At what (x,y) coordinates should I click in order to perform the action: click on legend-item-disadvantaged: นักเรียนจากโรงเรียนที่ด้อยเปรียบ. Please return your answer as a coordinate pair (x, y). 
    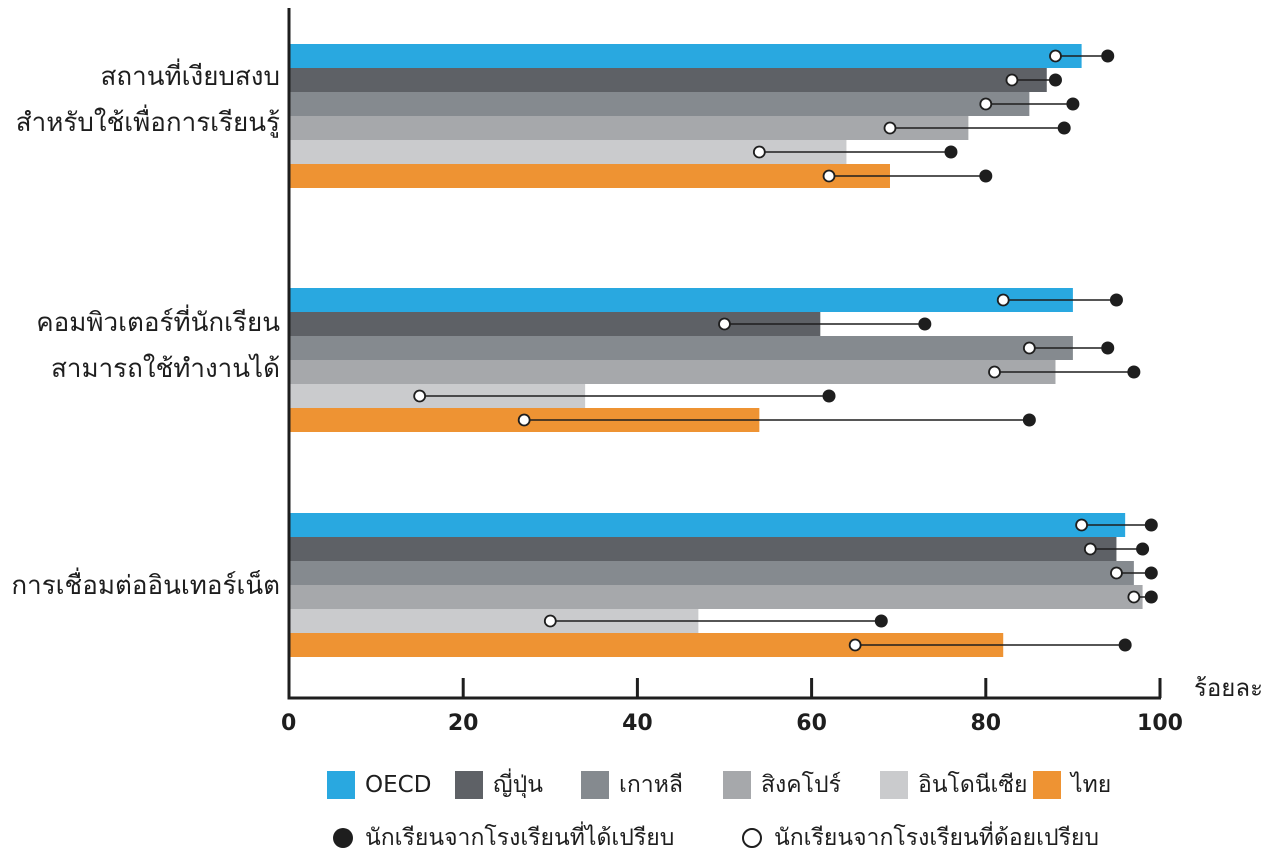
    Looking at the image, I should click on (920, 838).